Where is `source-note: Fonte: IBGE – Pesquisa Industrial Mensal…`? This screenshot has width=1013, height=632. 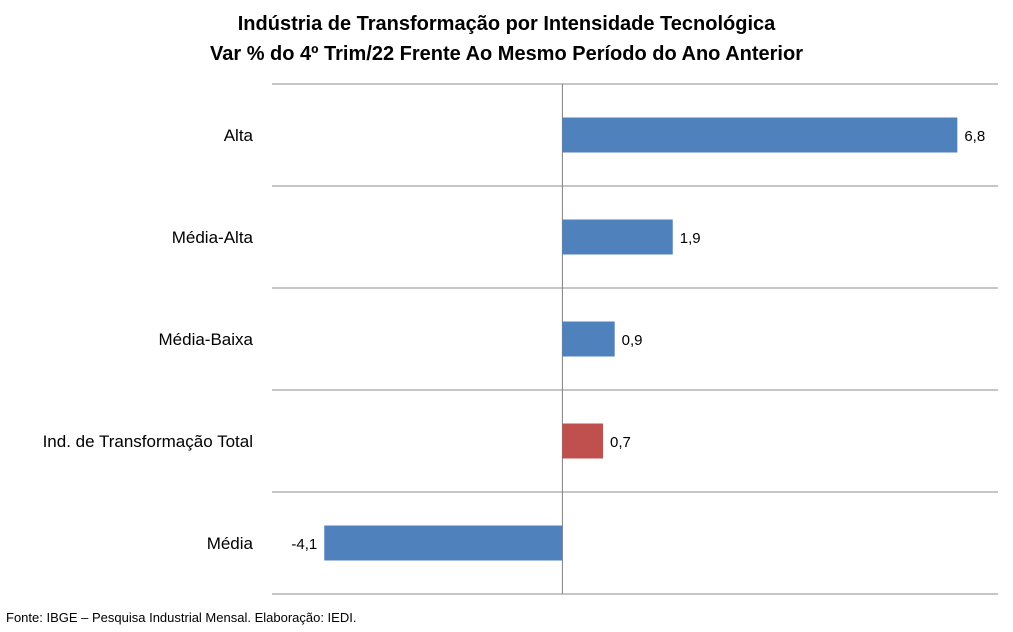
source-note: Fonte: IBGE – Pesquisa Industrial Mensal… is located at coordinates (181, 617).